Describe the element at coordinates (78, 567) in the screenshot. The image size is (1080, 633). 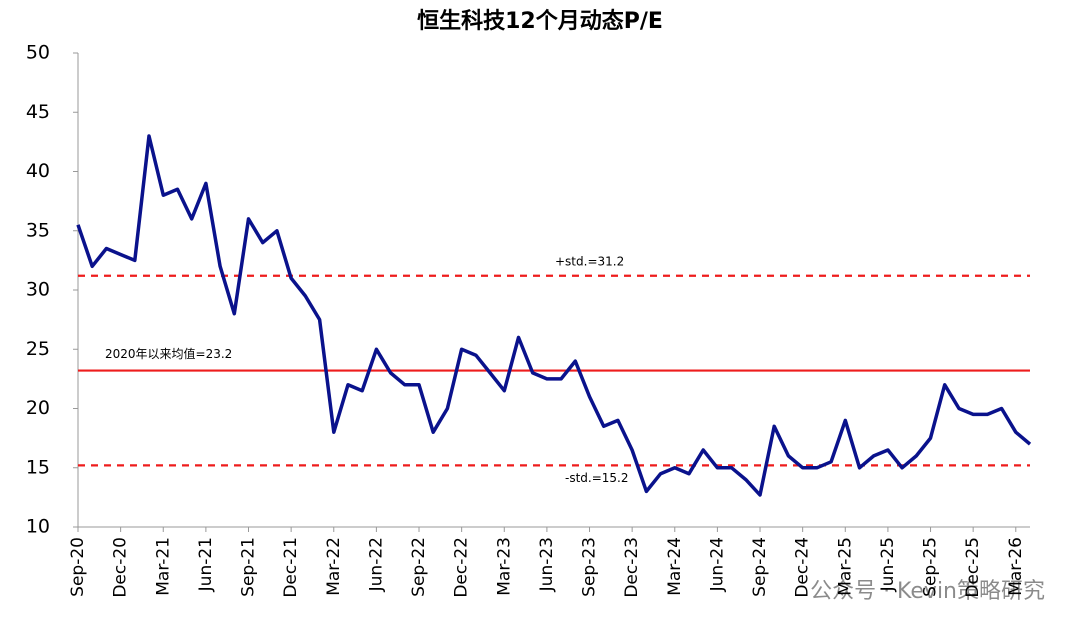
I see `x-tick-label: Sep-20` at that location.